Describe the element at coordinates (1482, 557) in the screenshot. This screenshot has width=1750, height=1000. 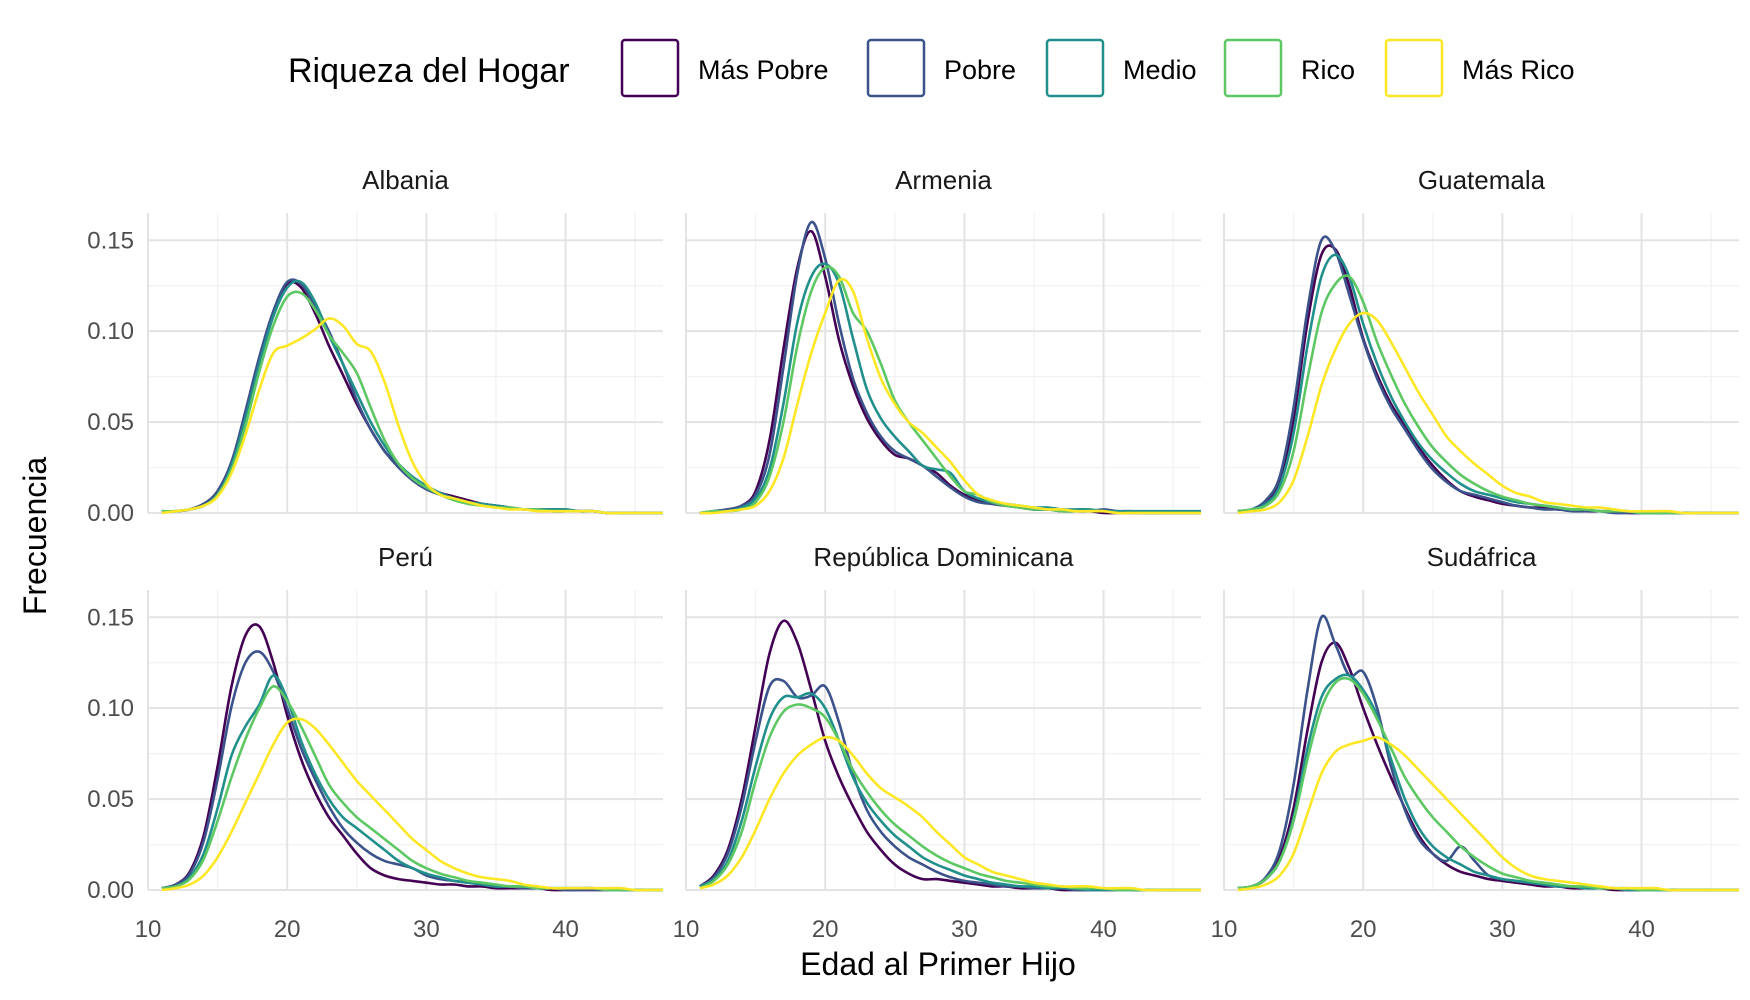
I see `panel-title: Sudáfrica` at that location.